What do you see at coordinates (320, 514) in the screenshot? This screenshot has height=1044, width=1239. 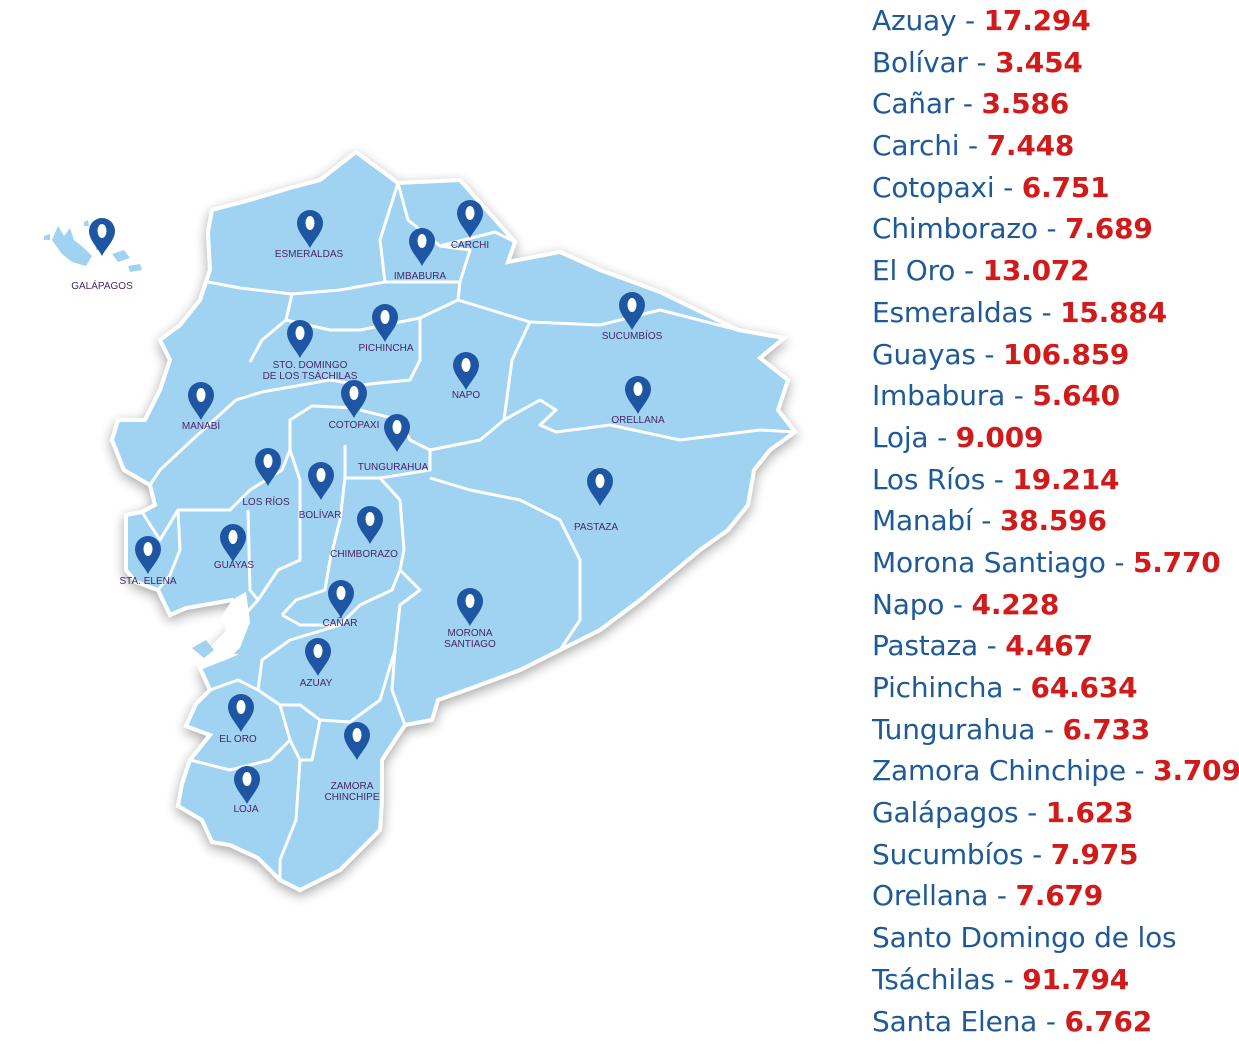 I see `province-label-bolivar: BOLÍVAR` at bounding box center [320, 514].